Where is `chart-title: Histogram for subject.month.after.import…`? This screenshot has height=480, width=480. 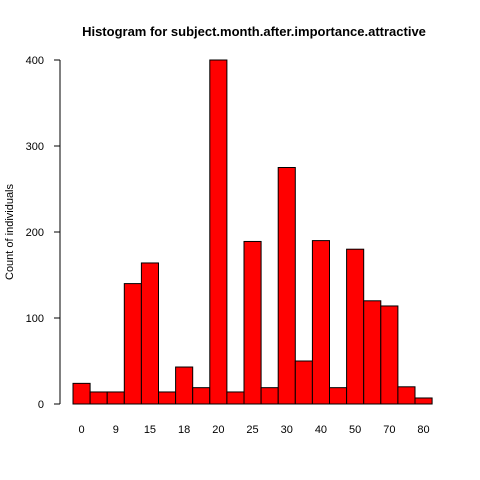 chart-title: Histogram for subject.month.after.import… is located at coordinates (254, 31).